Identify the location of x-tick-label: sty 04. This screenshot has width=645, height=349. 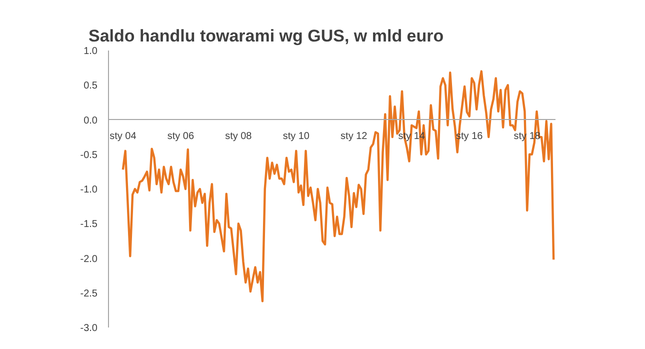
(123, 136).